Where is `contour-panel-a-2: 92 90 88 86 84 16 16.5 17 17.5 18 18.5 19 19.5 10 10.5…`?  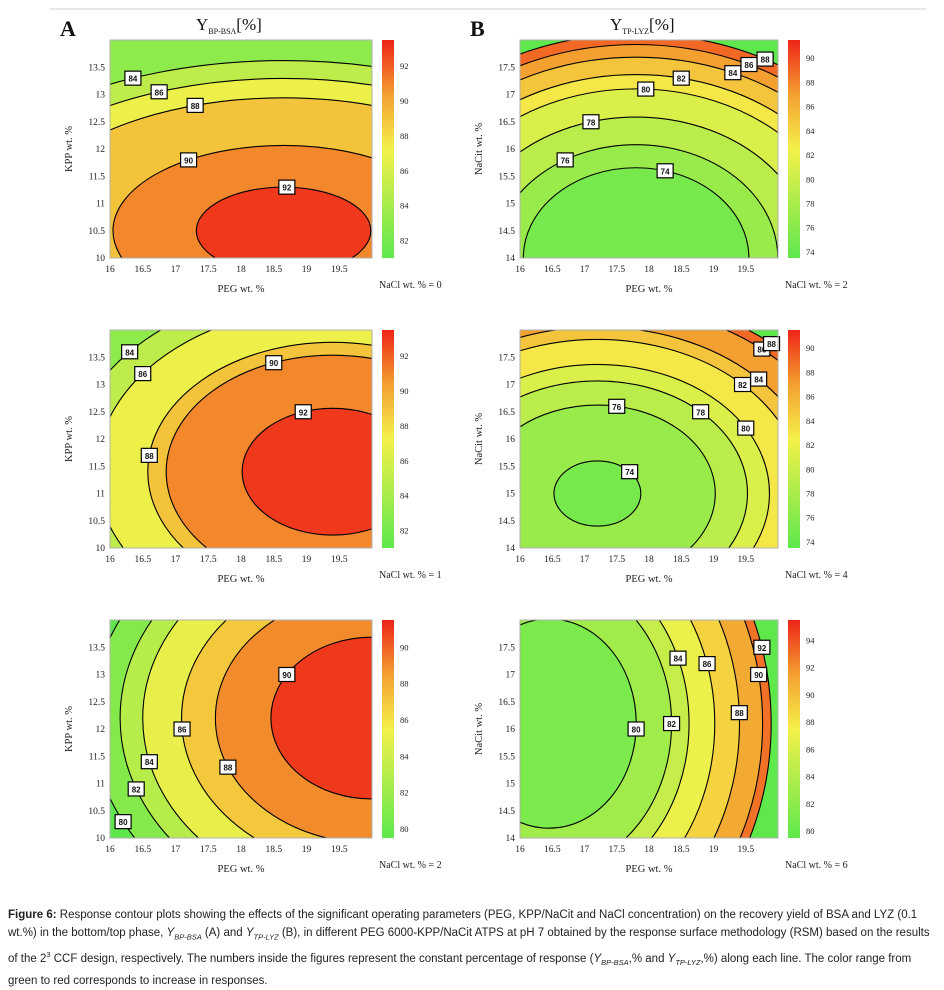 contour-panel-a-2: 92 90 88 86 84 16 16.5 17 17.5 18 18.5 19 19.5 10 10.5… is located at coordinates (253, 457).